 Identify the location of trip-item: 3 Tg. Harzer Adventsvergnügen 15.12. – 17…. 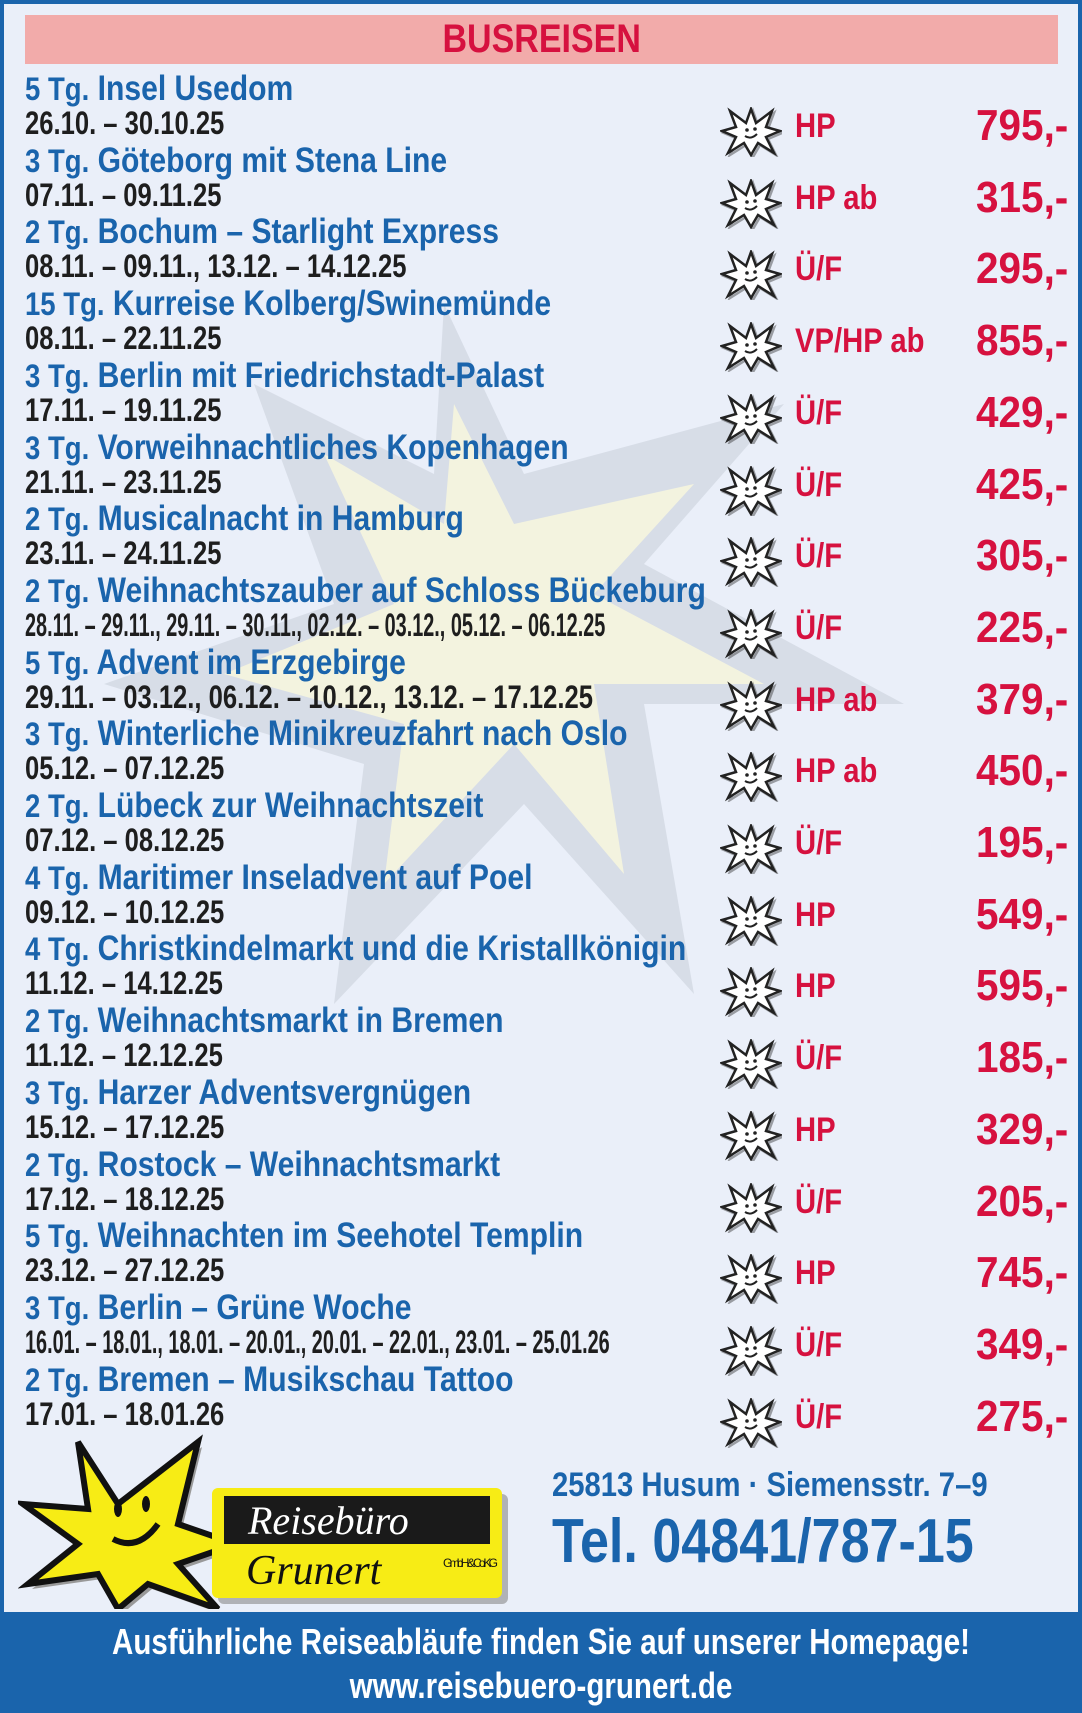
(546, 1118).